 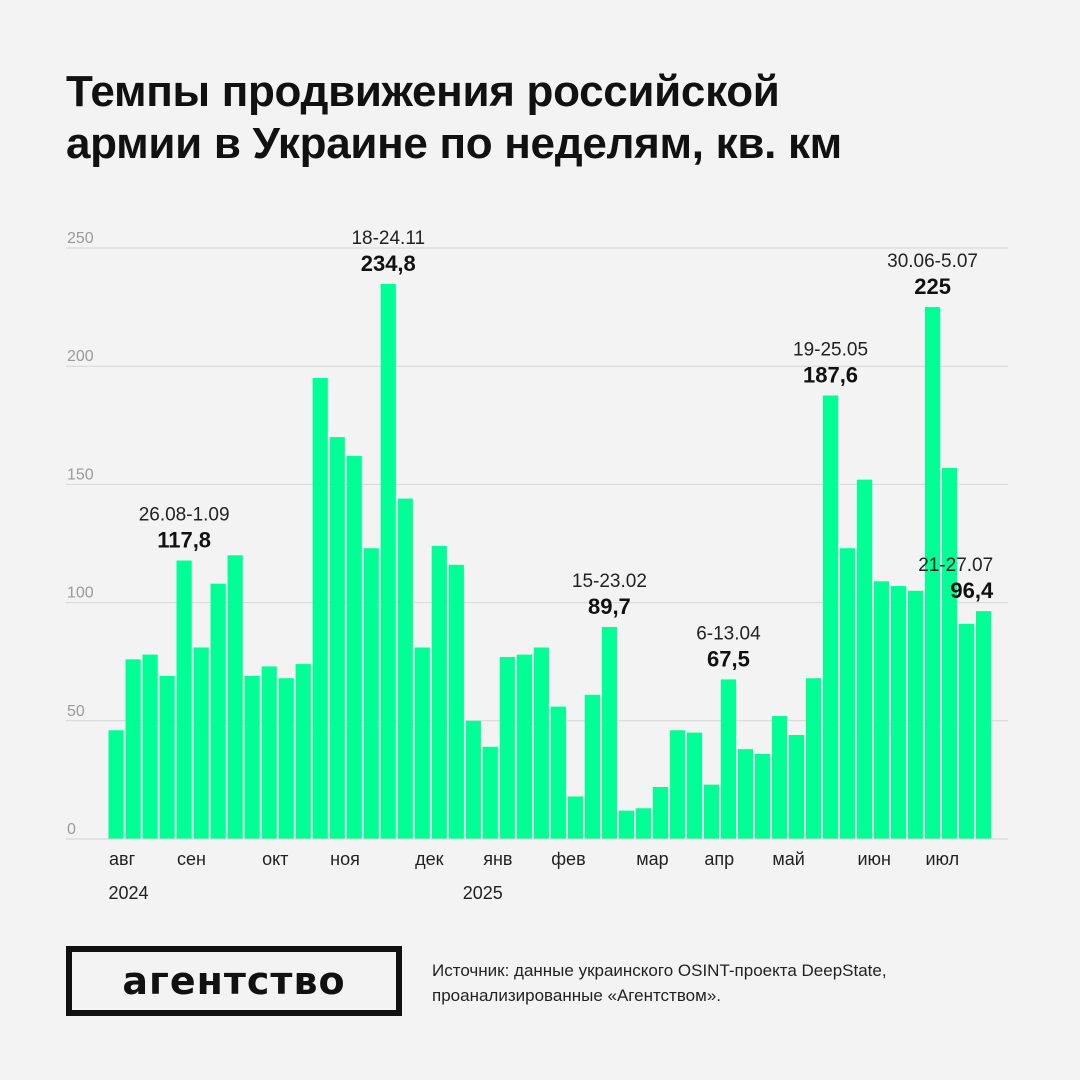 I want to click on x-month-label: июл, so click(x=942, y=859).